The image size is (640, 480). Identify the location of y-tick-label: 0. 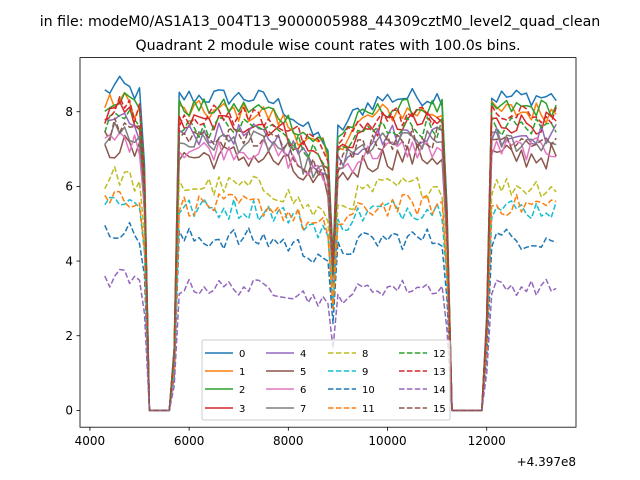
(69, 411).